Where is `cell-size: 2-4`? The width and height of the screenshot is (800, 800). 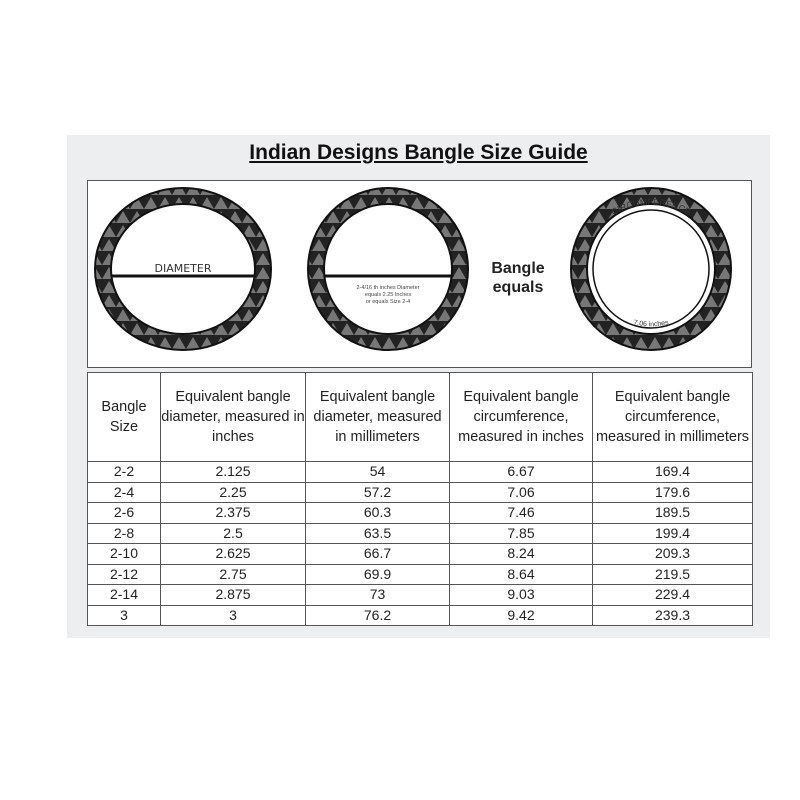
cell-size: 2-4 is located at coordinates (124, 492).